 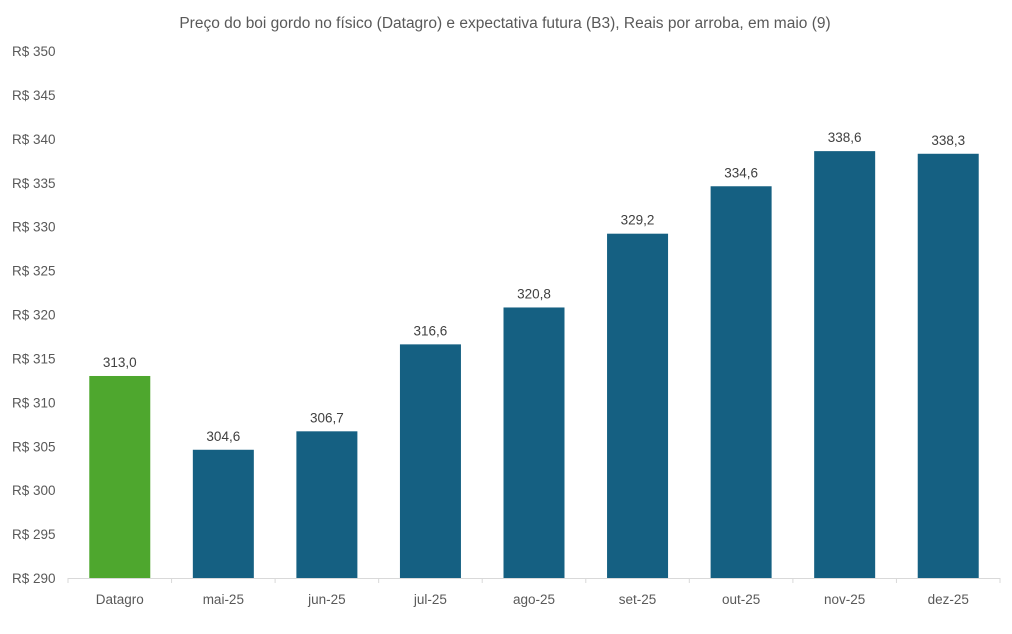 What do you see at coordinates (34, 271) in the screenshot?
I see `y-tick-label: R$ 325` at bounding box center [34, 271].